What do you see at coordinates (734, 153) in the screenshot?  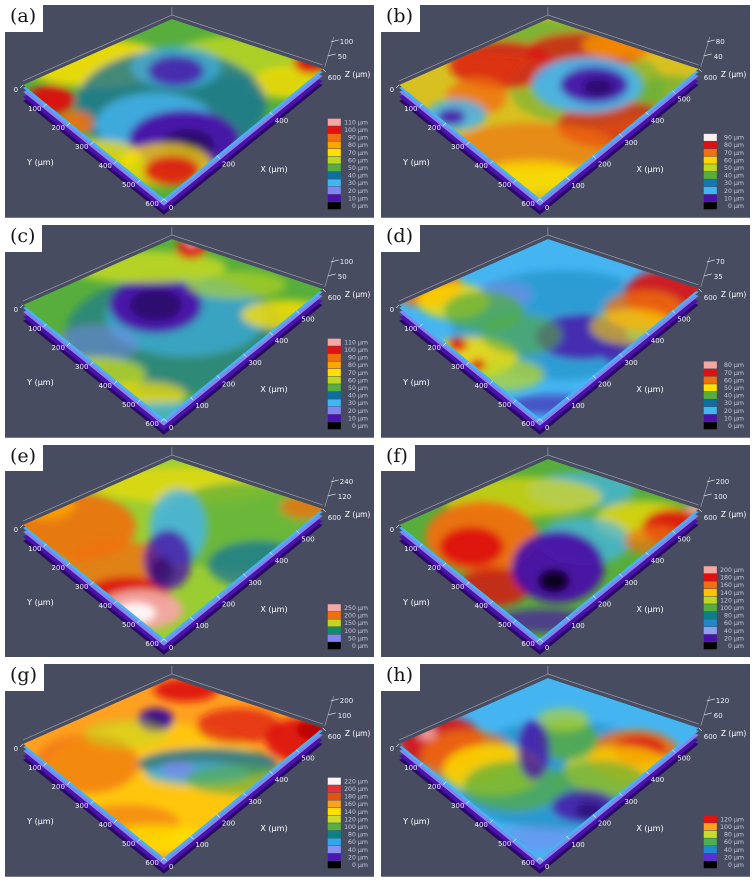 I see `legend-label: 70 µm` at bounding box center [734, 153].